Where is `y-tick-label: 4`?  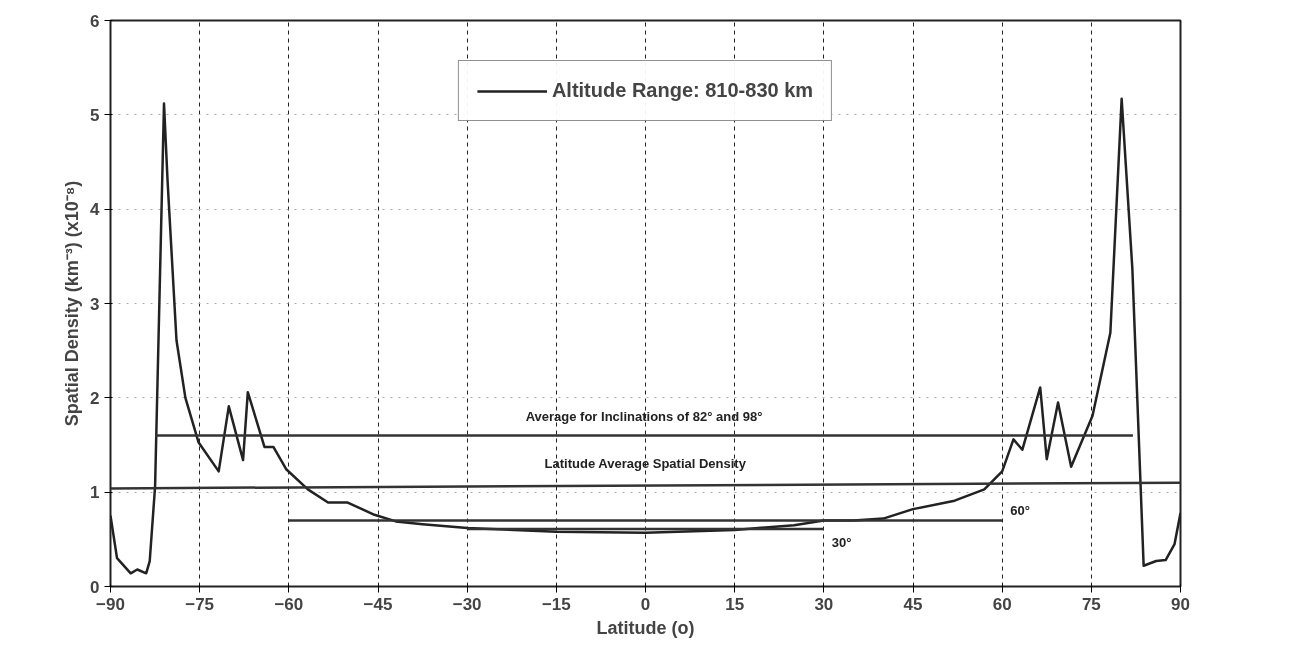 y-tick-label: 4 is located at coordinates (95, 210).